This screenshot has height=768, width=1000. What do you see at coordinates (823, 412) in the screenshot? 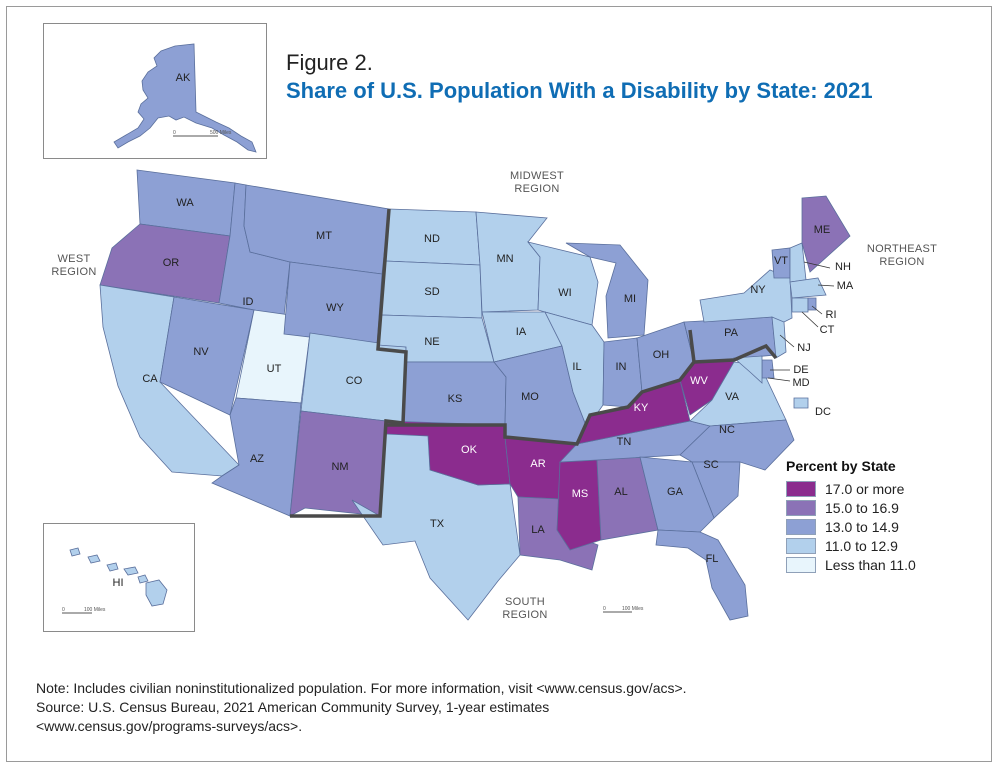
I see `state-label-DC: DC` at bounding box center [823, 412].